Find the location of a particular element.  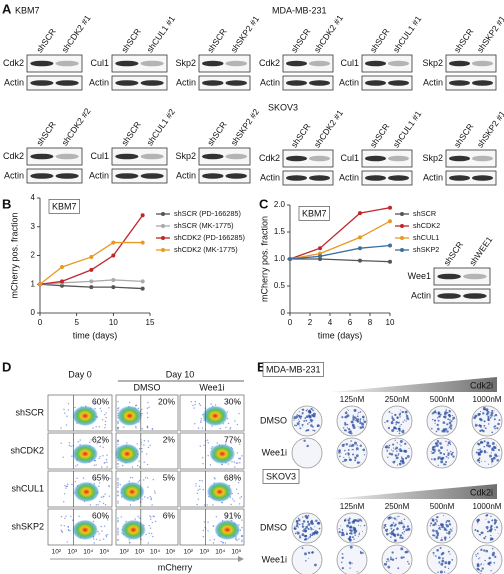

cell-line-title: KBM7 is located at coordinates (27, 10).